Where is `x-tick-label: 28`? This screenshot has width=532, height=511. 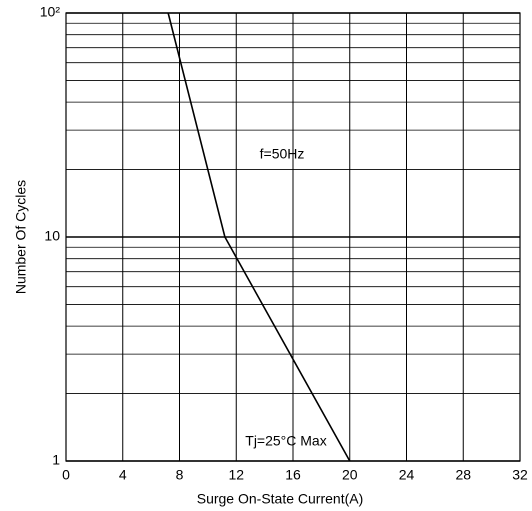
x-tick-label: 28 is located at coordinates (463, 475).